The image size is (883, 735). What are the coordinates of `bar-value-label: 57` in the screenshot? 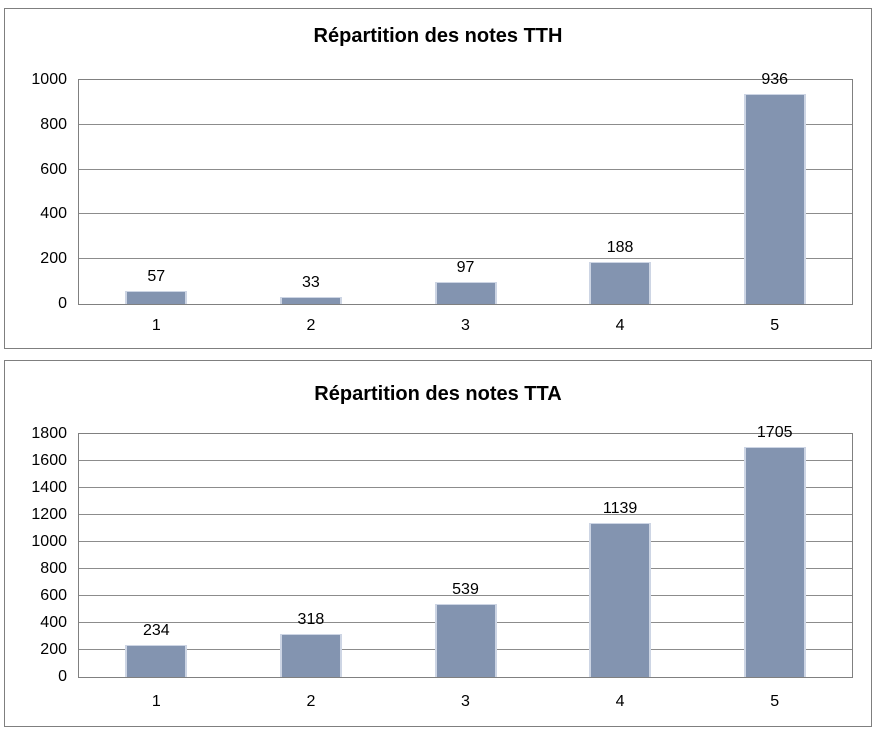 It's located at (156, 277).